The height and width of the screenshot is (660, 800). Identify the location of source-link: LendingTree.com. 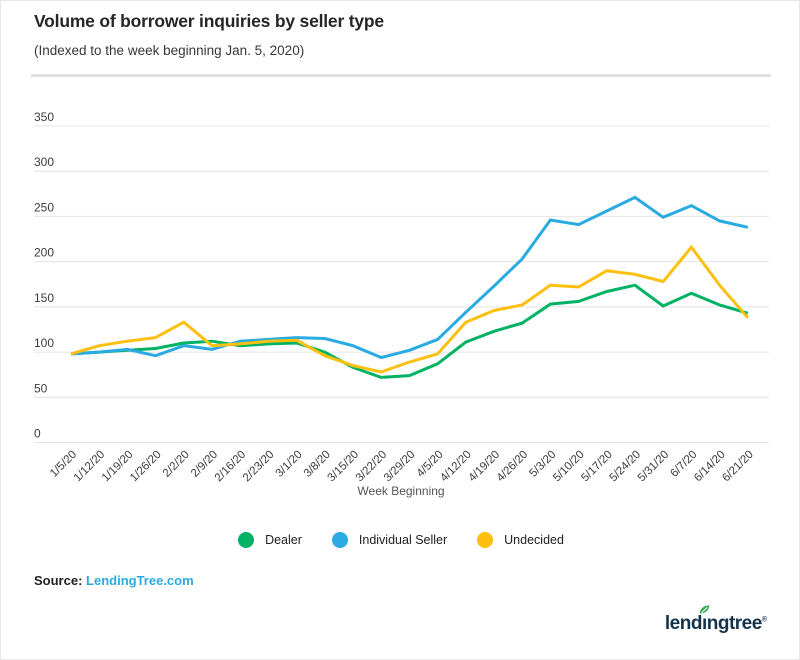
(140, 580).